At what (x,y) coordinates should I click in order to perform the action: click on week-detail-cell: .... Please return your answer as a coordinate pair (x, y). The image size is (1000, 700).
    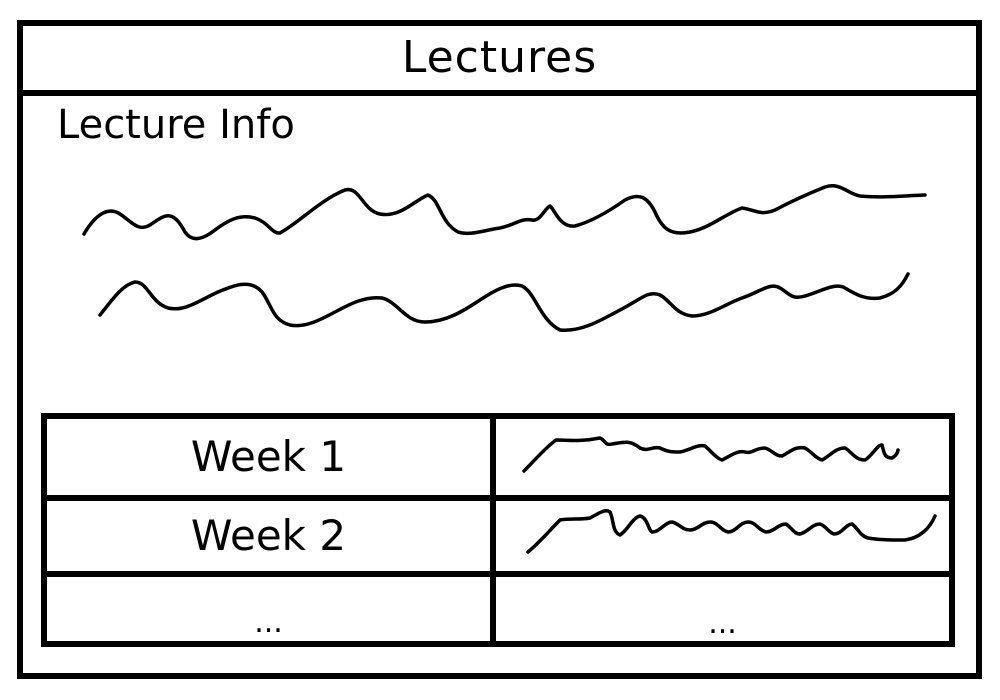
    Looking at the image, I should click on (722, 609).